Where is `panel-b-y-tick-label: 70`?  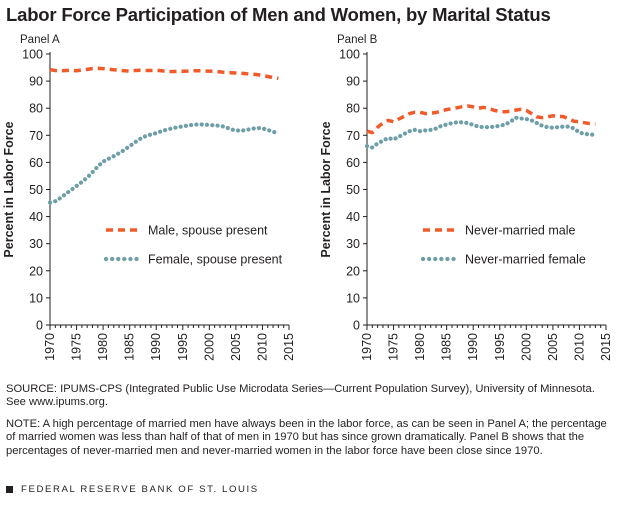
panel-b-y-tick-label: 70 is located at coordinates (353, 136).